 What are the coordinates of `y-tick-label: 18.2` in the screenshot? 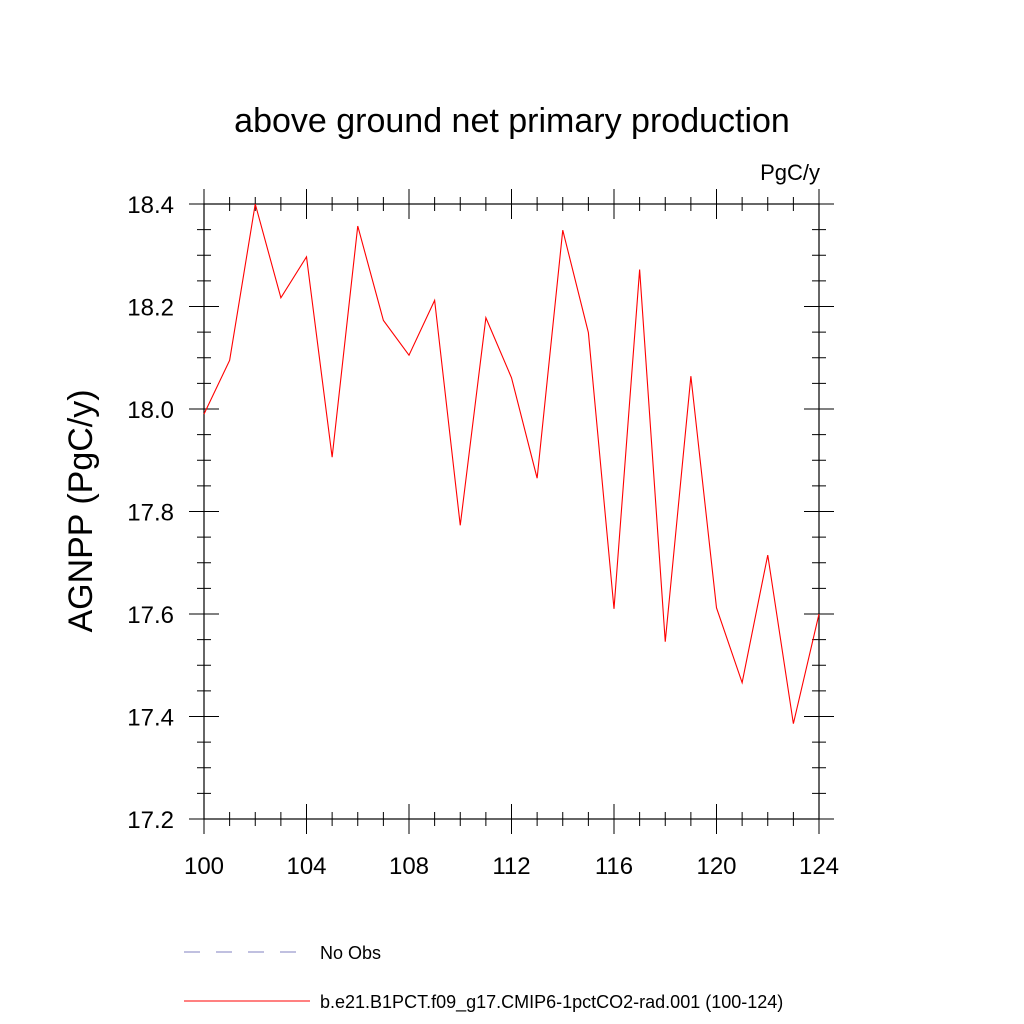 It's located at (150, 308).